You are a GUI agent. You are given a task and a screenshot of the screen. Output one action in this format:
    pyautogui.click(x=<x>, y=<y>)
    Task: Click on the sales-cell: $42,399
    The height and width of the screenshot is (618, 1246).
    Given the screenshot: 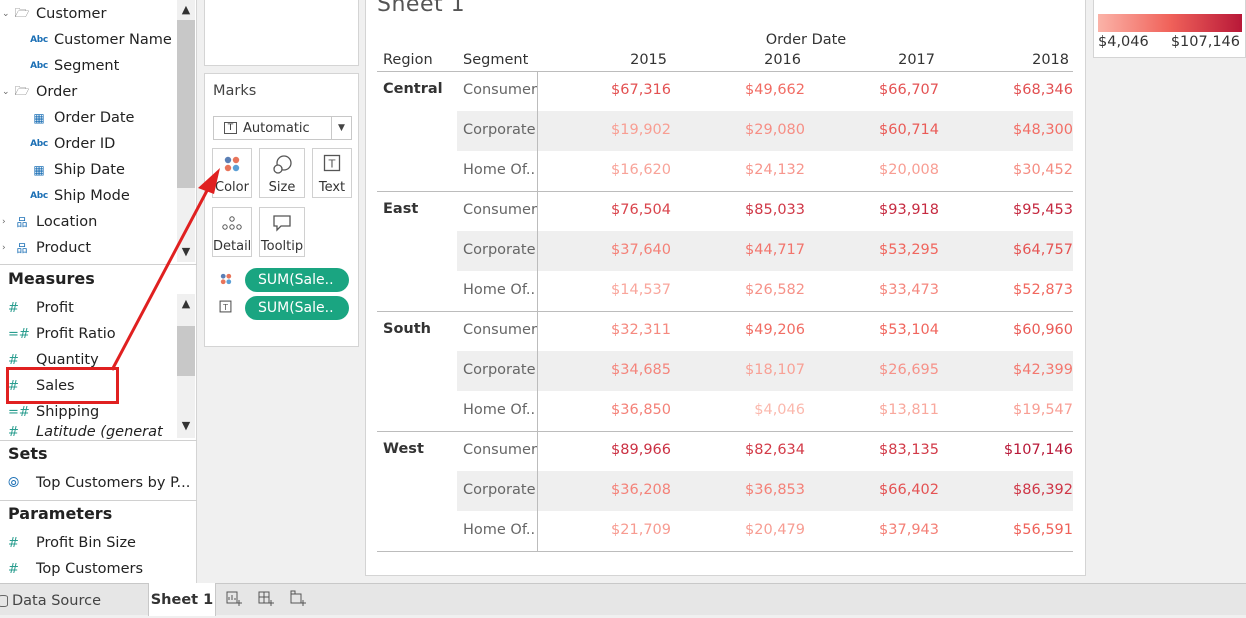 What is the action you would take?
    pyautogui.click(x=1043, y=370)
    